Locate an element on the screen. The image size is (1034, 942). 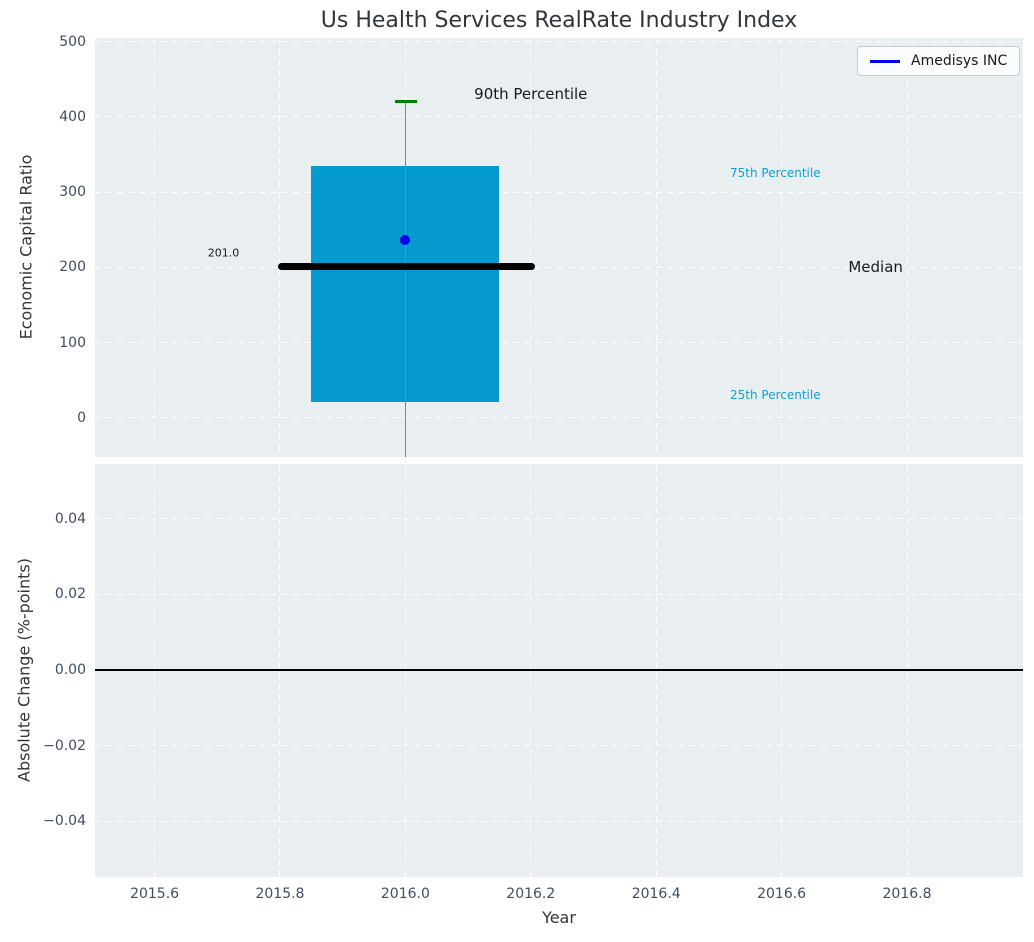
y-tick-label: 100 is located at coordinates (72, 342).